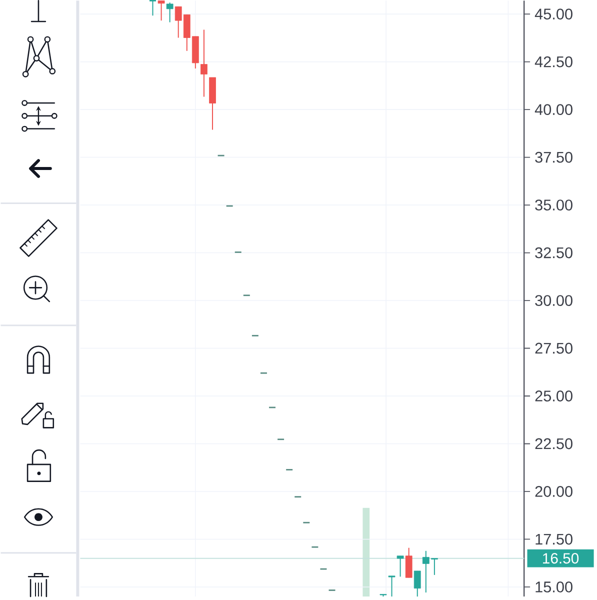 The image size is (597, 600). I want to click on y-tick-label: 27.50, so click(554, 348).